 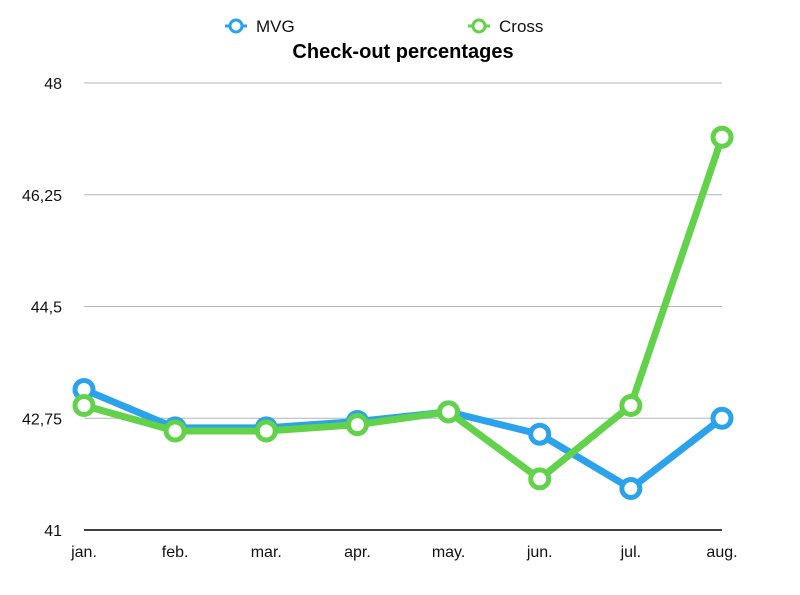 What do you see at coordinates (46, 308) in the screenshot?
I see `y-tick-label: 44,5` at bounding box center [46, 308].